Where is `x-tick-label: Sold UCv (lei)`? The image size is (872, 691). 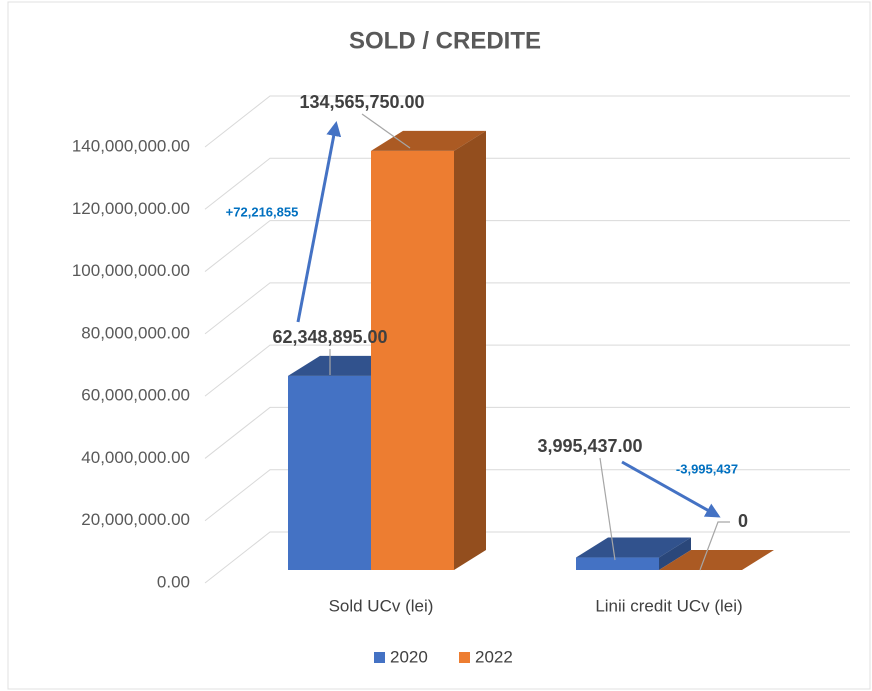
x-tick-label: Sold UCv (lei) is located at coordinates (381, 605).